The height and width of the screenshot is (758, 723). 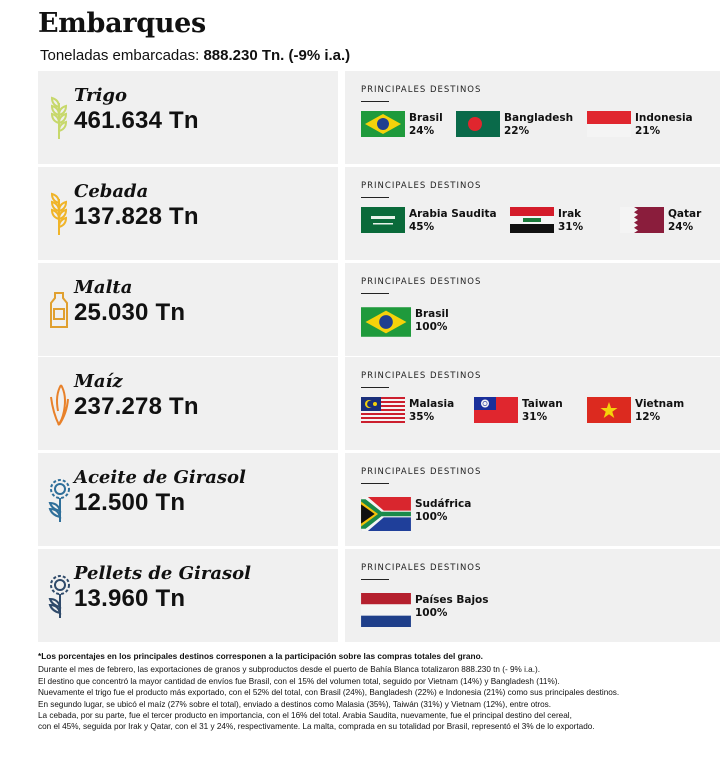 I want to click on destinations-card: PRINCIPALES DESTINOS Brasil 100%, so click(x=532, y=309).